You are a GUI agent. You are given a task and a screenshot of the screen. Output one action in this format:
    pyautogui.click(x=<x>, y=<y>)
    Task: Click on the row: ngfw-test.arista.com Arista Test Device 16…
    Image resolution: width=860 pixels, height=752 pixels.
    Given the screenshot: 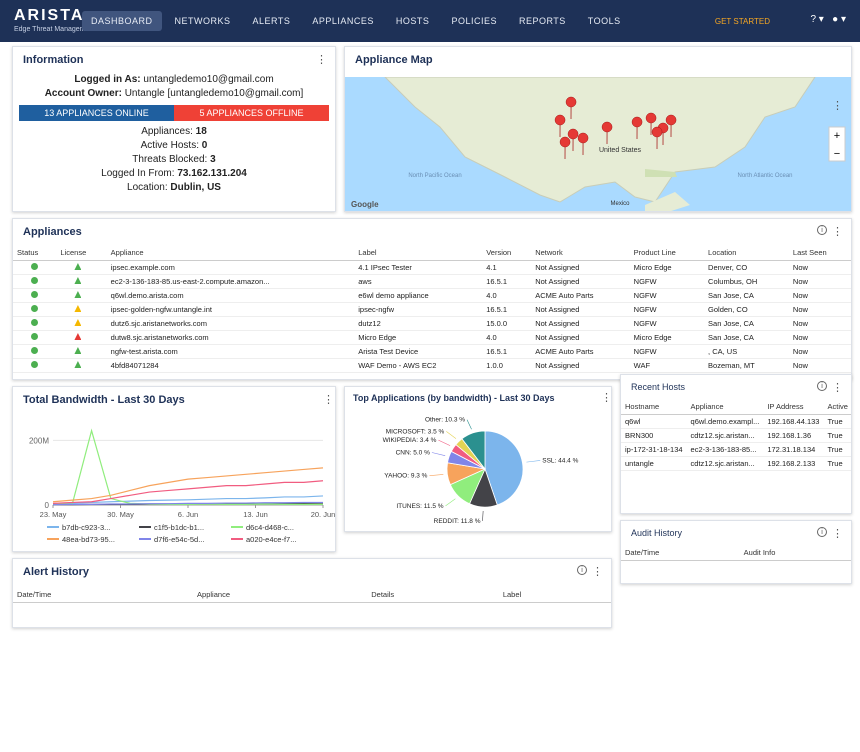 What is the action you would take?
    pyautogui.click(x=432, y=351)
    